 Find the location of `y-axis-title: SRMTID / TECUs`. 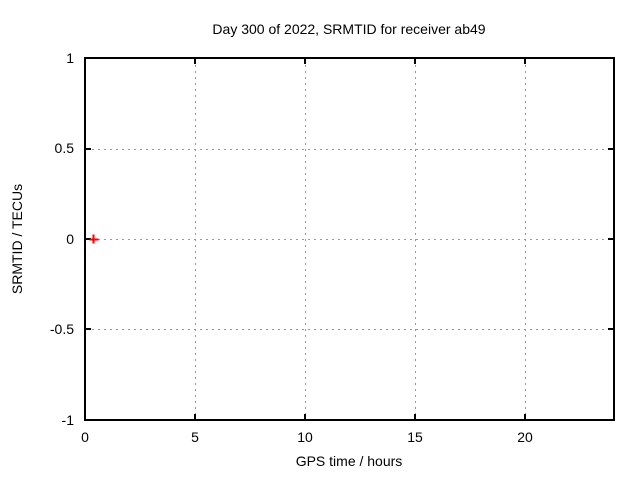

y-axis-title: SRMTID / TECUs is located at coordinates (17, 239).